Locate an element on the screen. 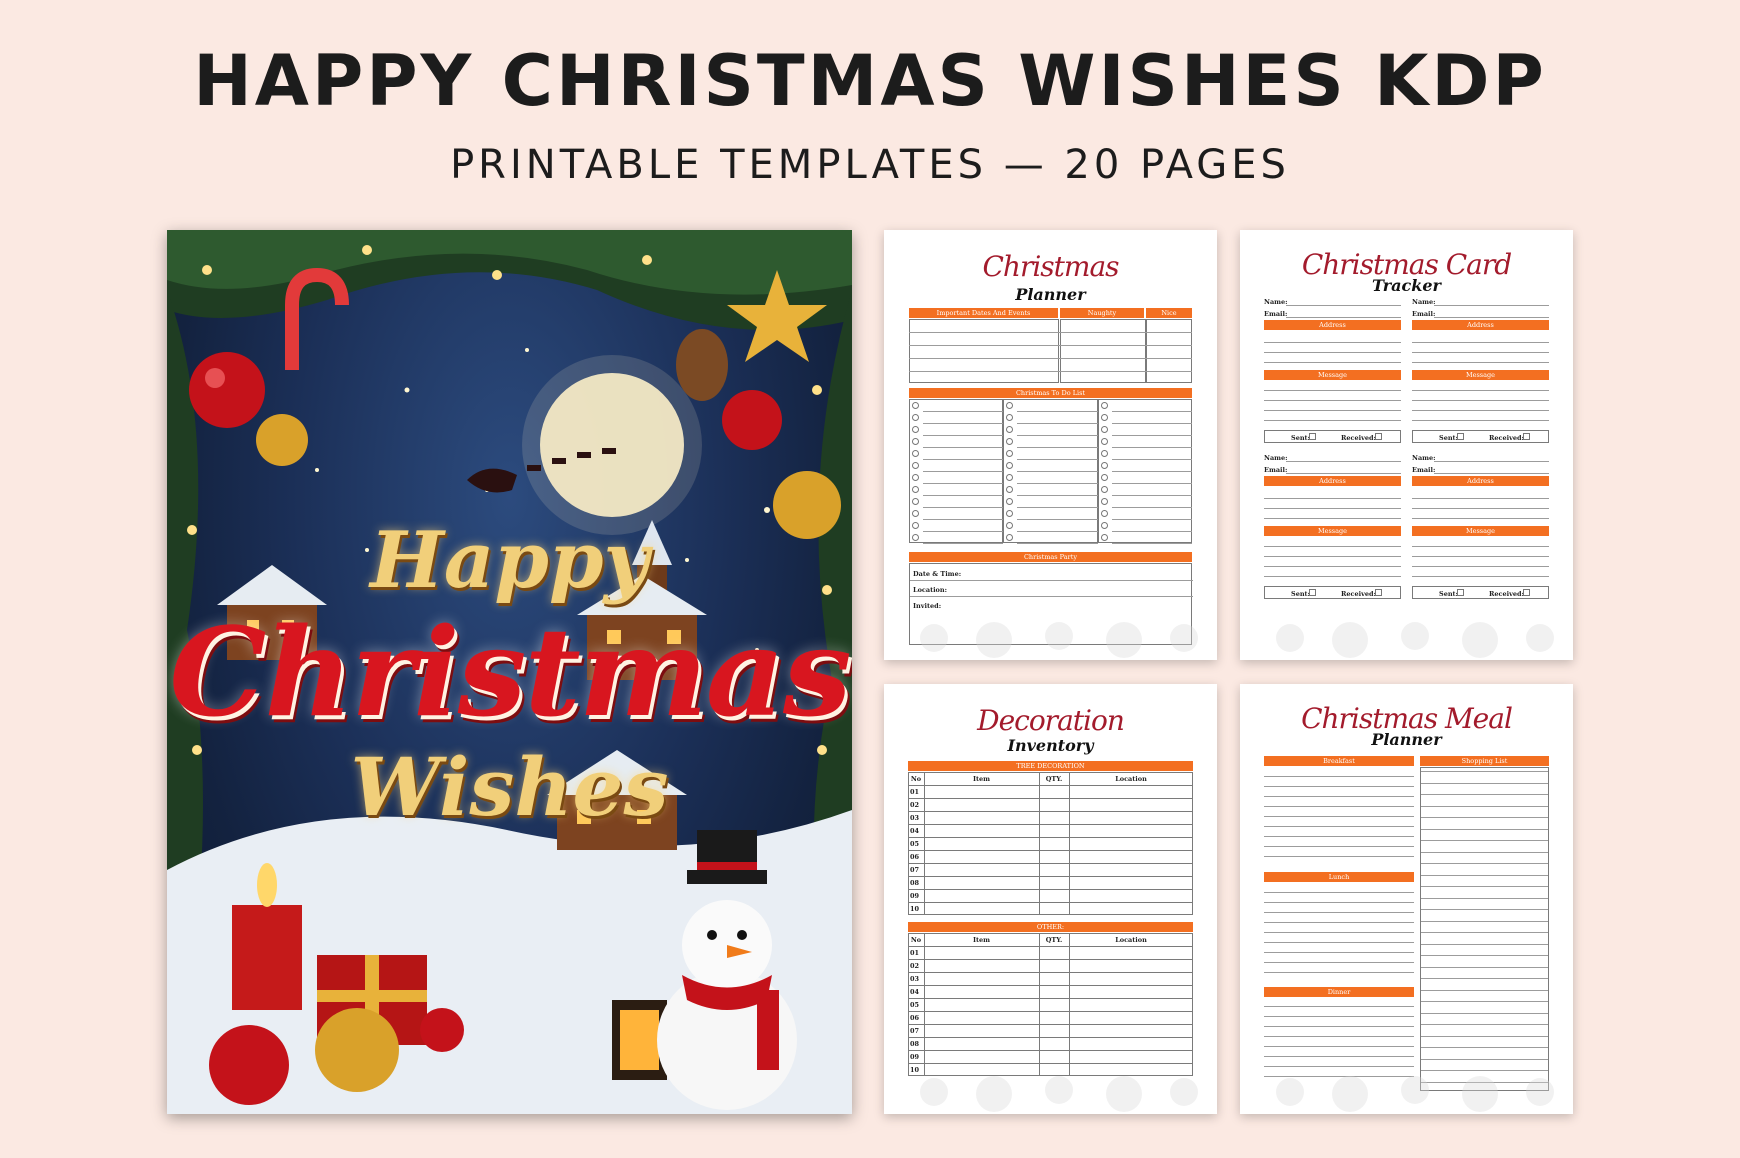  deco-column-header: No is located at coordinates (916, 779).